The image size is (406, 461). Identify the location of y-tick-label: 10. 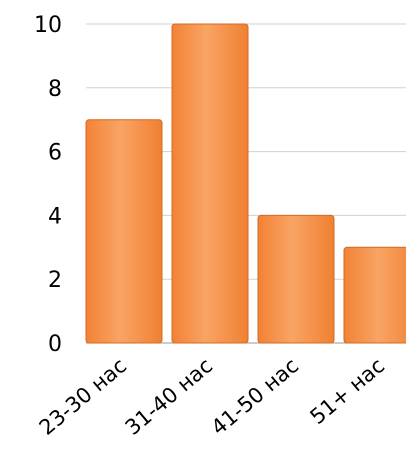
(48, 25).